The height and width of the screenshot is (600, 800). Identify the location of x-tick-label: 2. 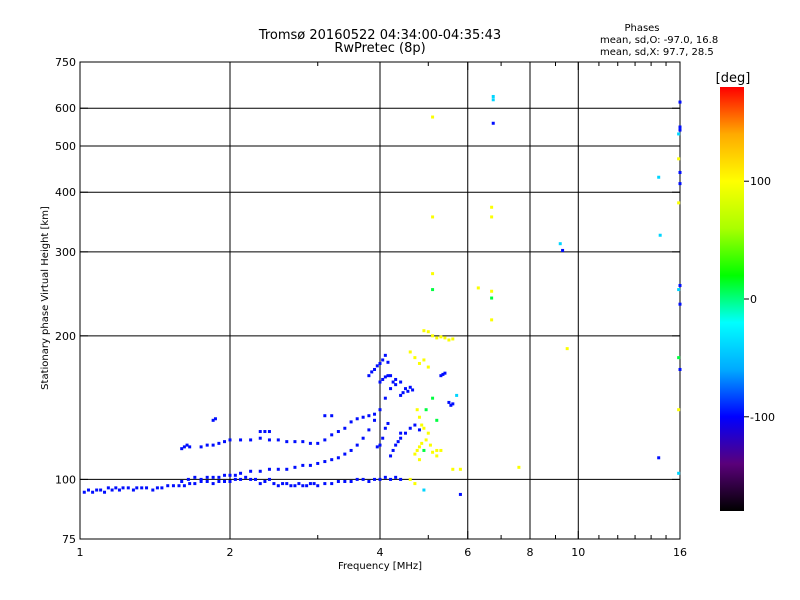
(230, 552).